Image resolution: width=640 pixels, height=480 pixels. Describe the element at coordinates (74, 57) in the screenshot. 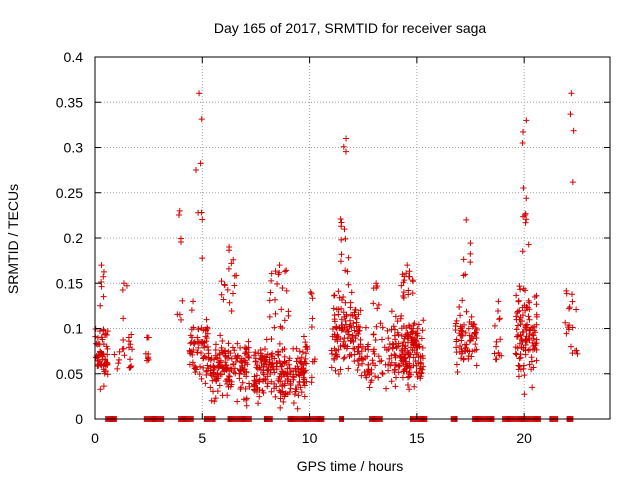

I see `y-tick-label: 0.4` at that location.